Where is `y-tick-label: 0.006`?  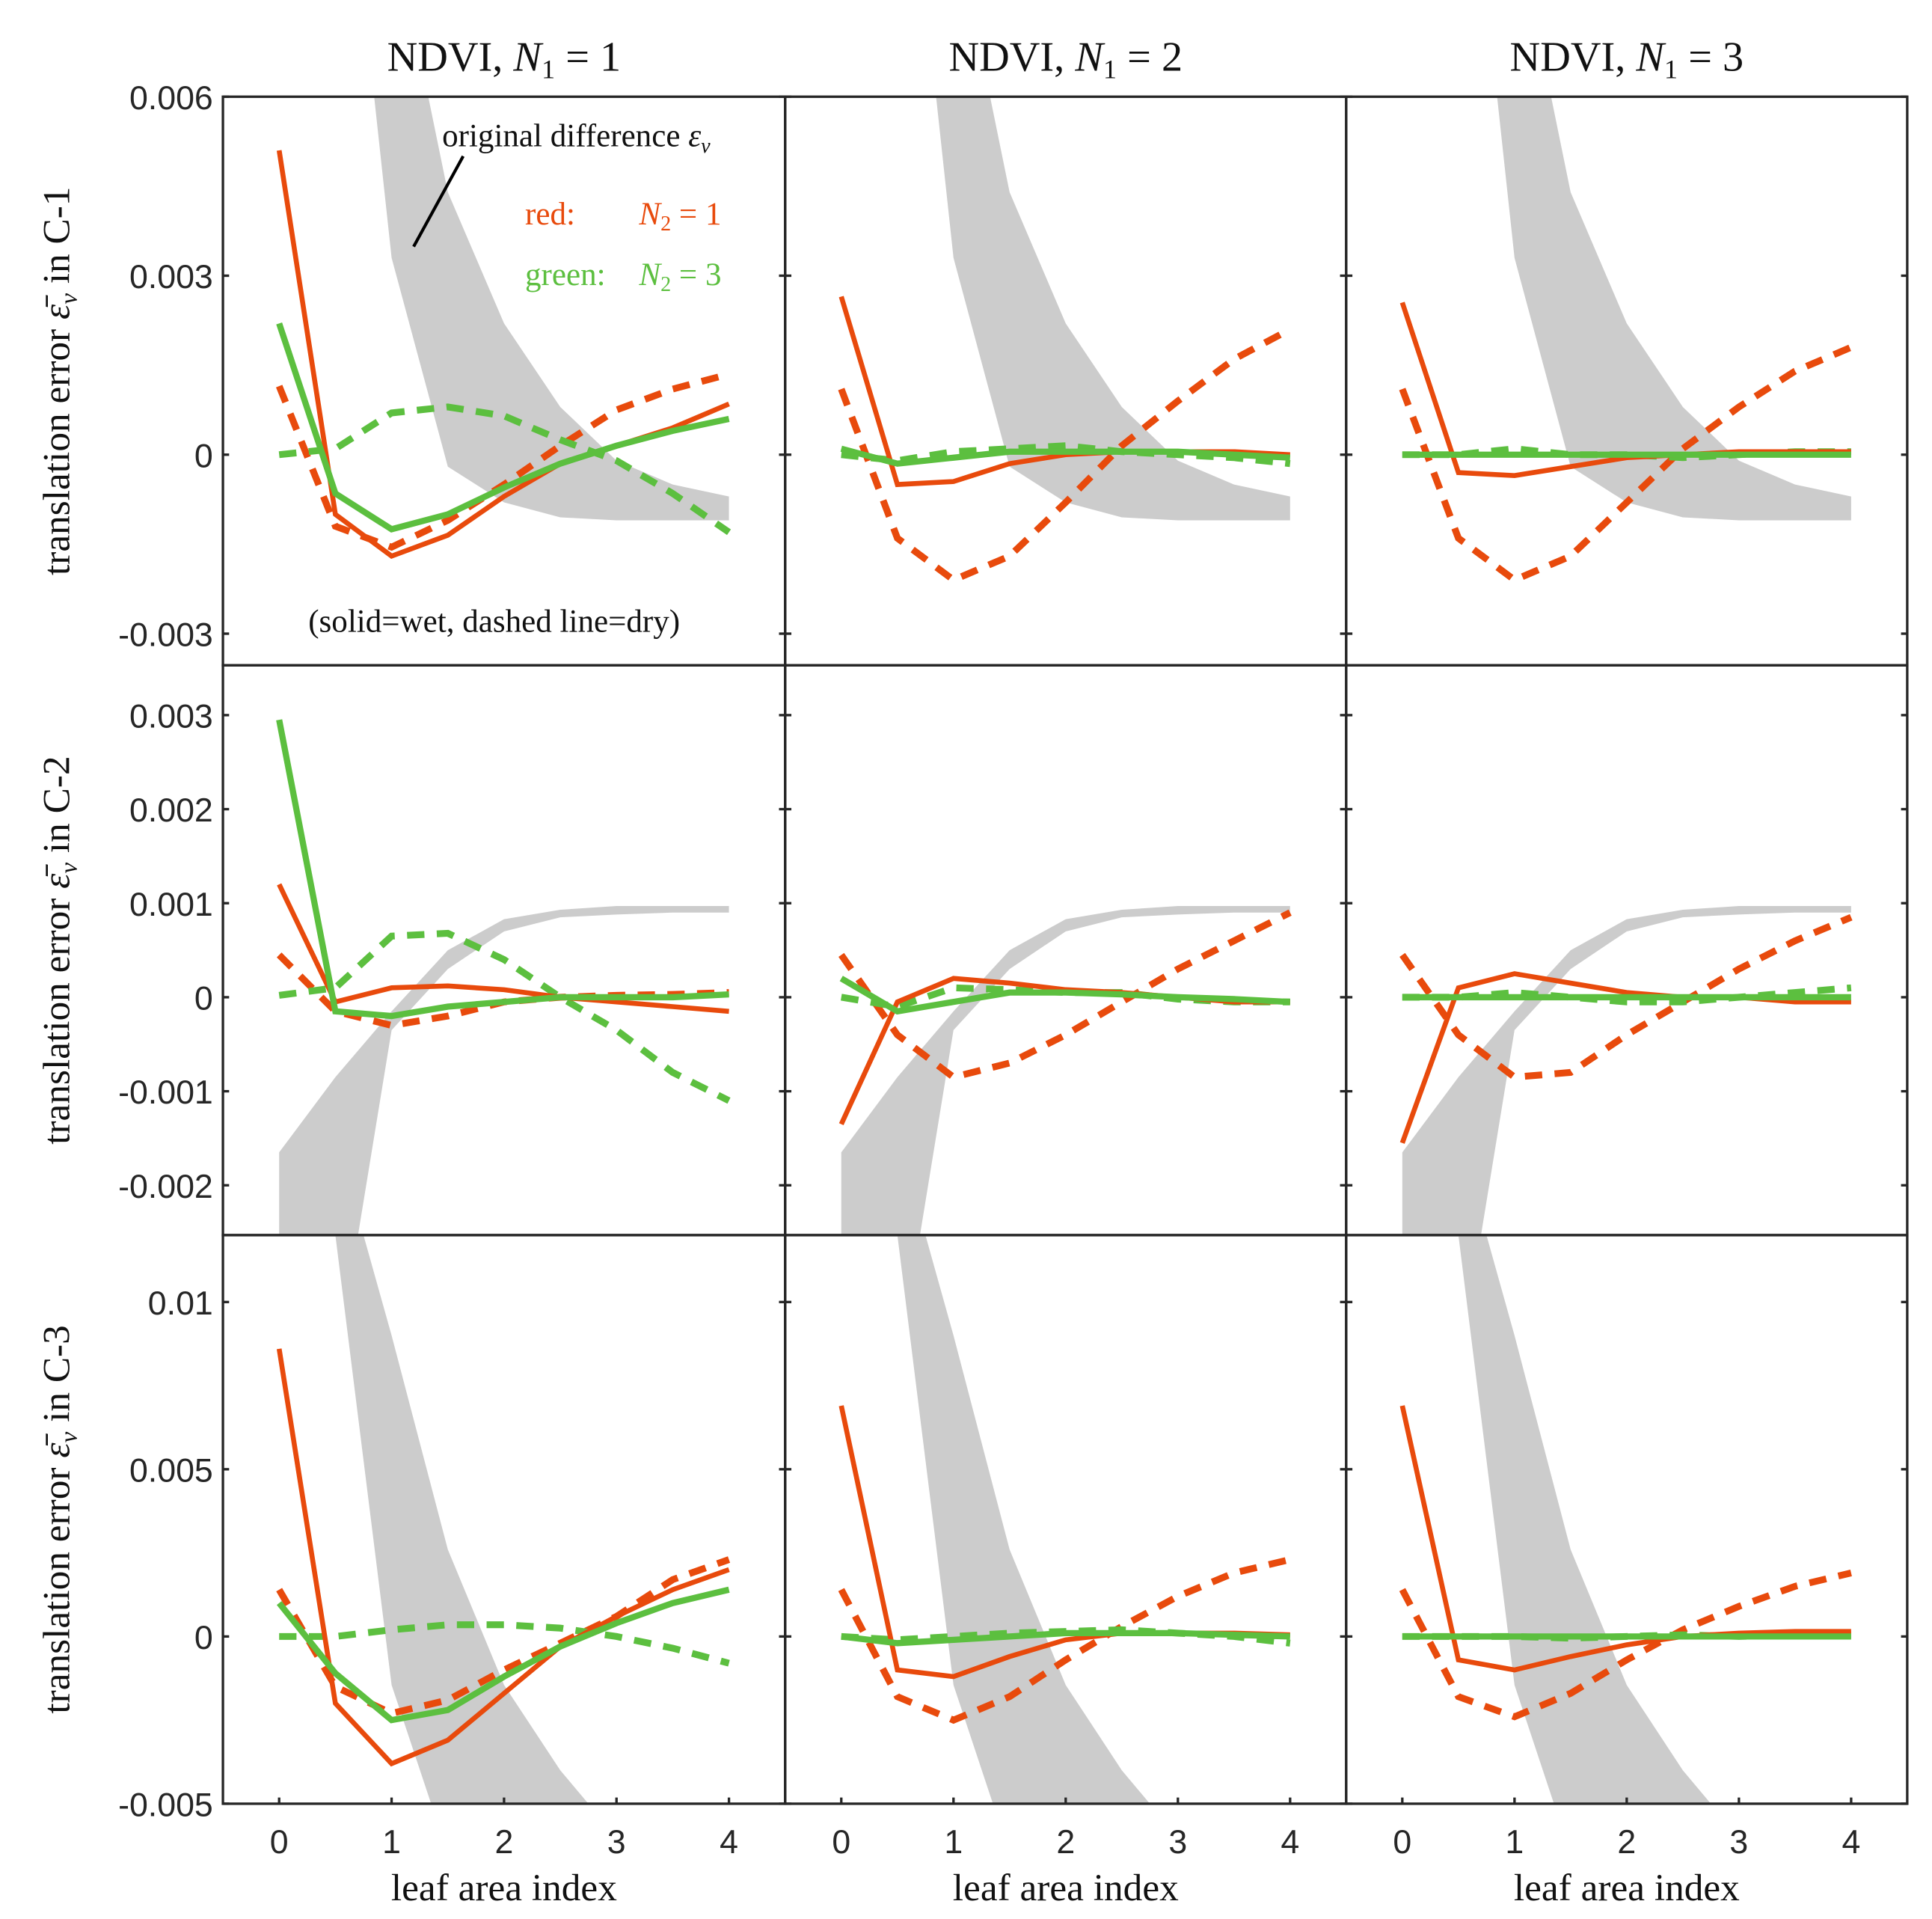
y-tick-label: 0.006 is located at coordinates (171, 98).